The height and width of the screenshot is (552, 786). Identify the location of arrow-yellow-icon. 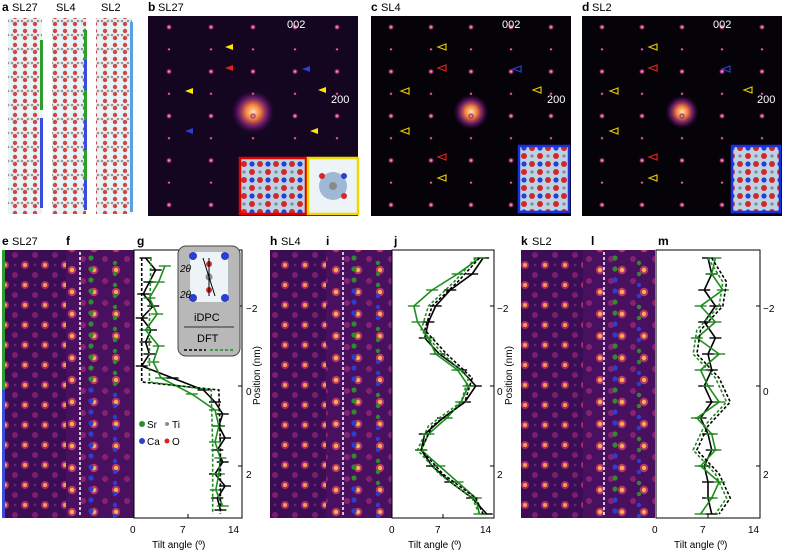
(189, 91).